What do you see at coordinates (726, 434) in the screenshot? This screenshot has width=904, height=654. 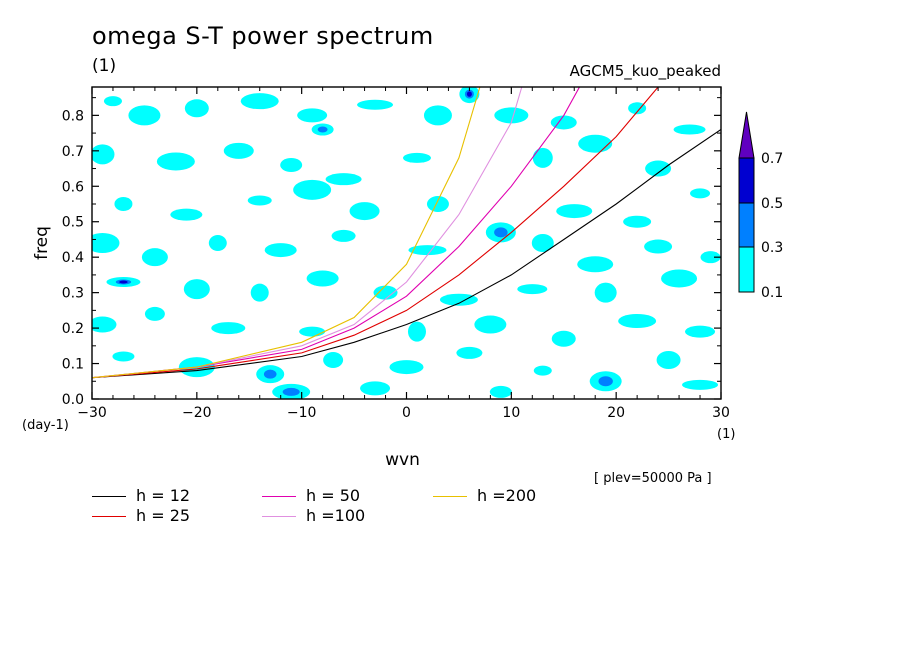 I see `x-unit-label: (1)` at bounding box center [726, 434].